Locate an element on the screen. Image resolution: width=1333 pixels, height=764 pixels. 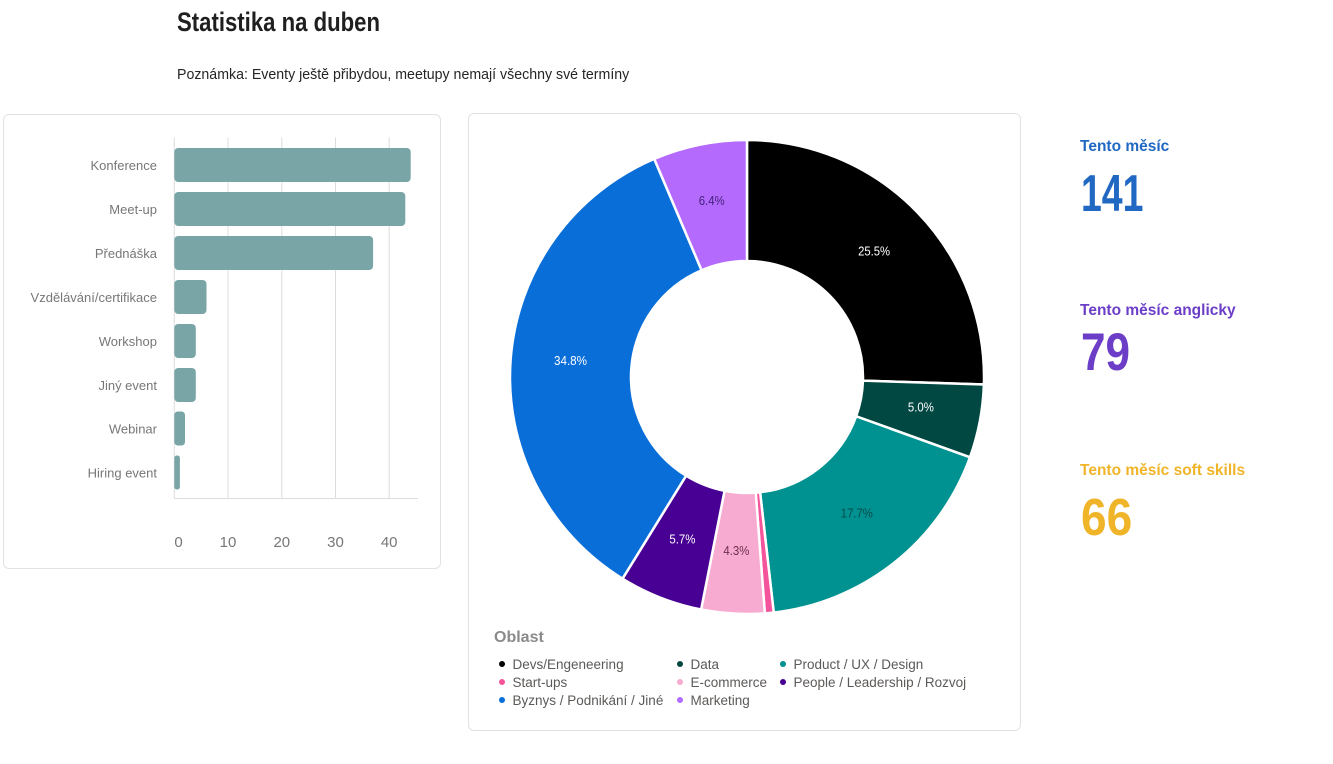
svg-text: Vzdělávání/certifikace is located at coordinates (94, 297).